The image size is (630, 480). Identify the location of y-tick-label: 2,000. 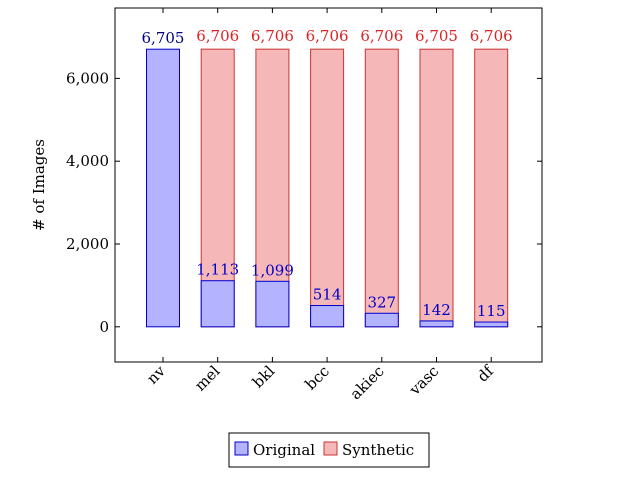
(87, 244).